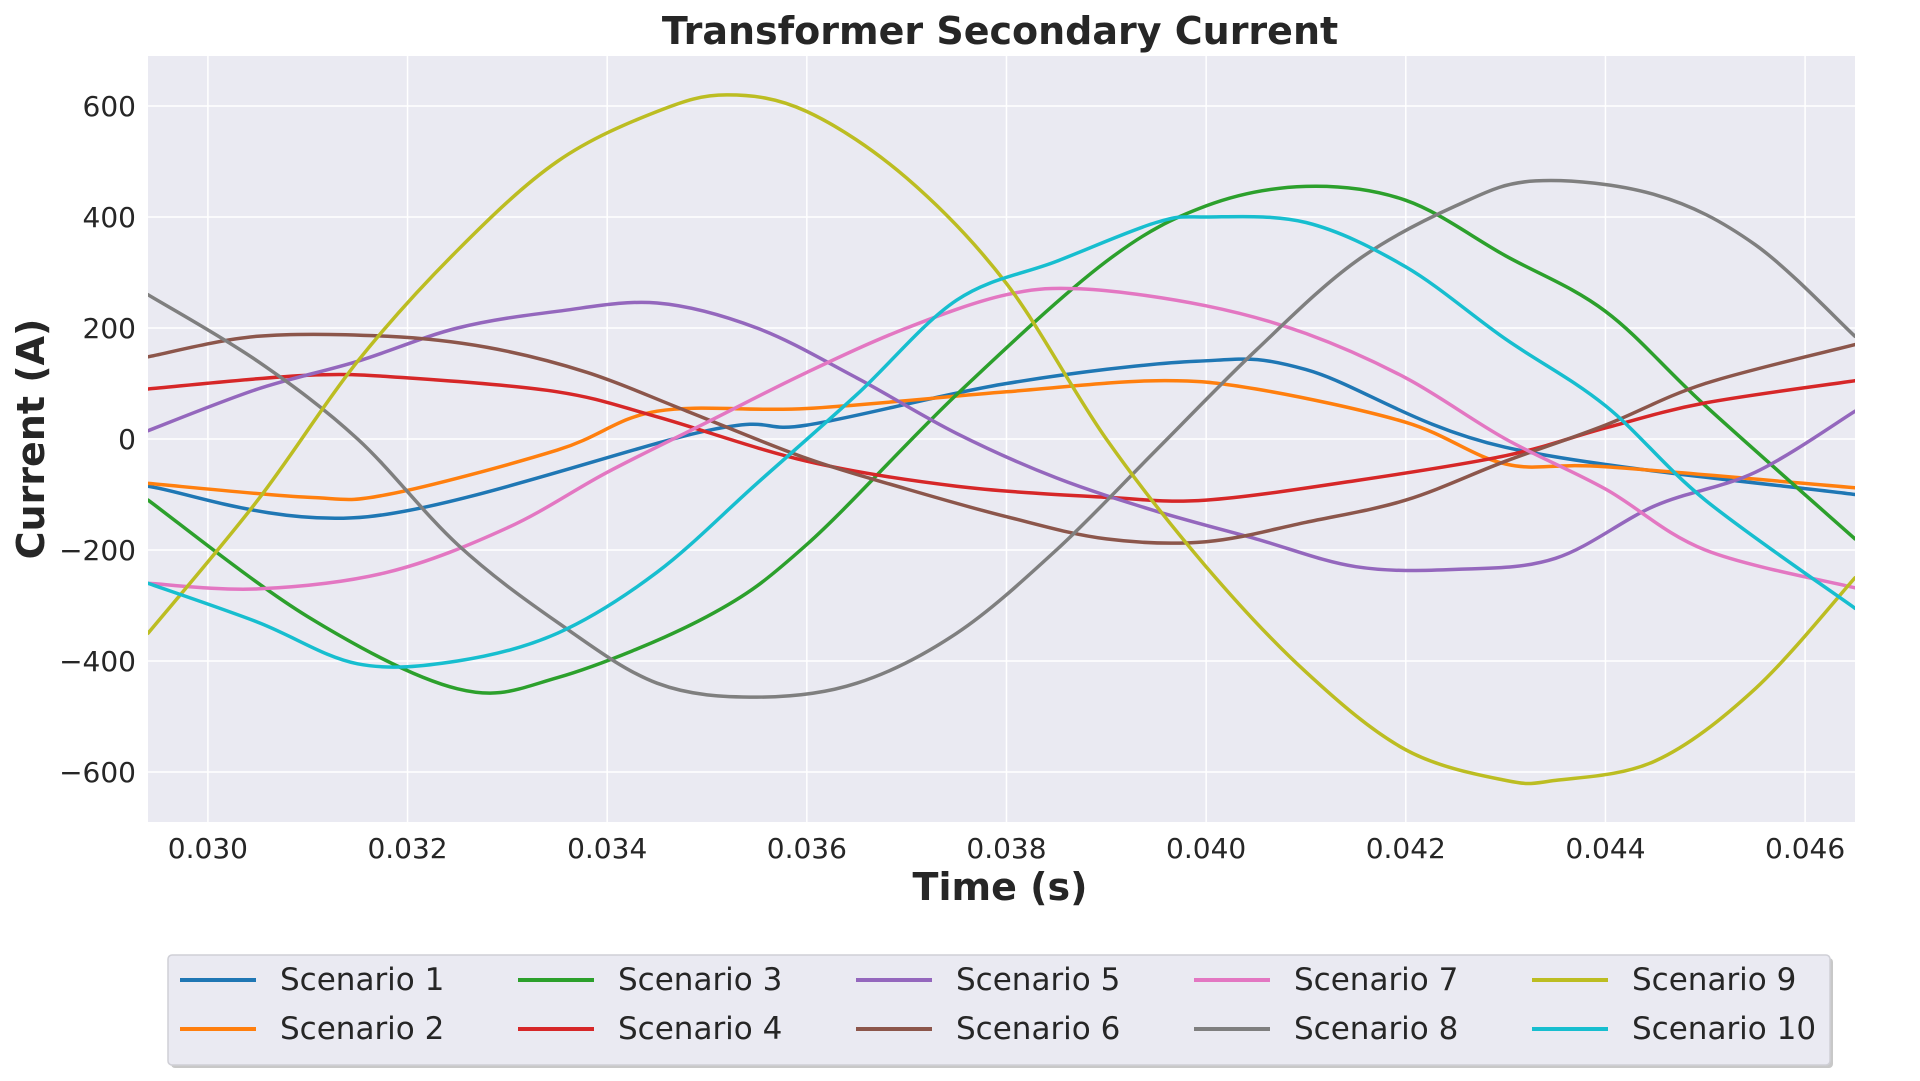 The image size is (1920, 1081). I want to click on x-tick-label: 0.032, so click(407, 848).